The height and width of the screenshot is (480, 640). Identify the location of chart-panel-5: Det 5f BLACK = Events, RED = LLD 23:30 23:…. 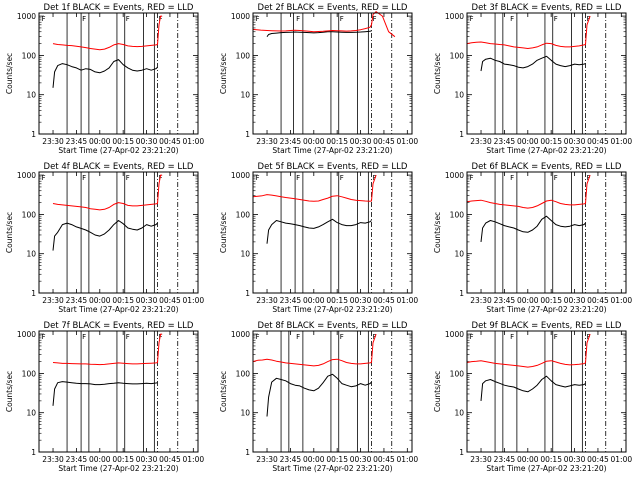
(318, 238).